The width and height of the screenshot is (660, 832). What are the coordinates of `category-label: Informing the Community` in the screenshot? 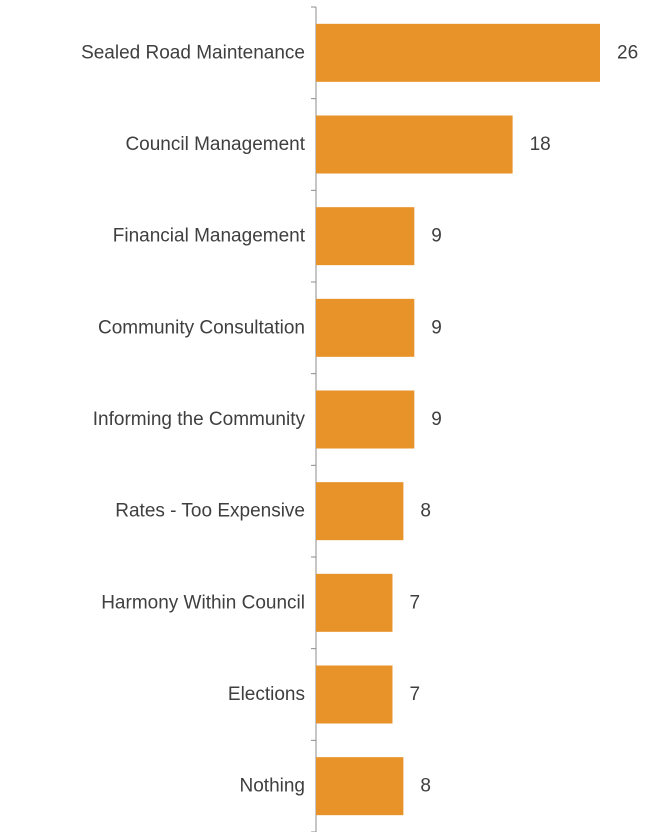 It's located at (199, 419).